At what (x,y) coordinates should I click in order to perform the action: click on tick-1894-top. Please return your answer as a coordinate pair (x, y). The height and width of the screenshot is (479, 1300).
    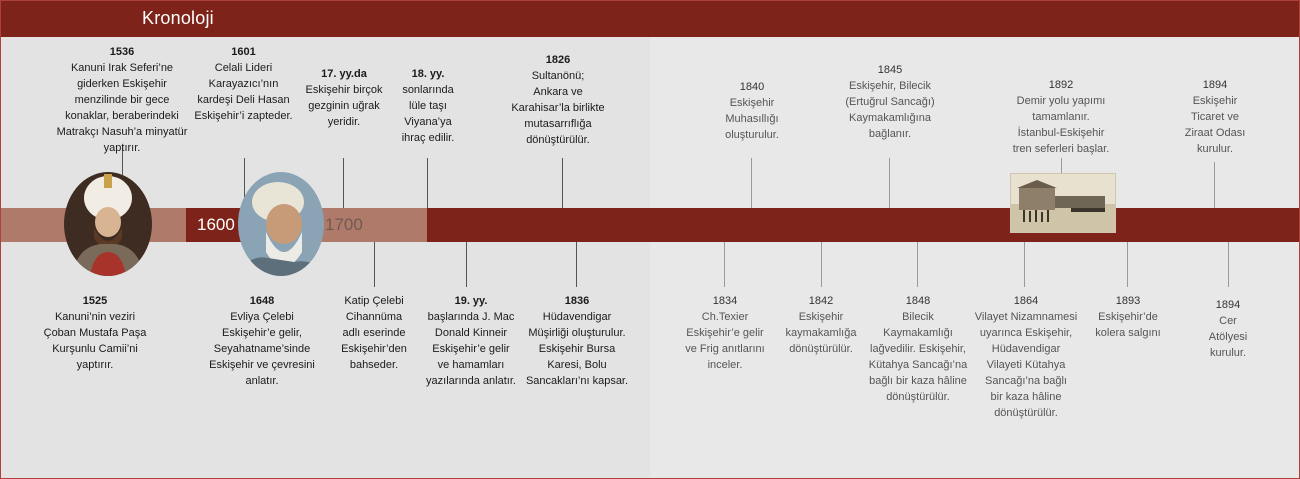
    Looking at the image, I should click on (1214, 185).